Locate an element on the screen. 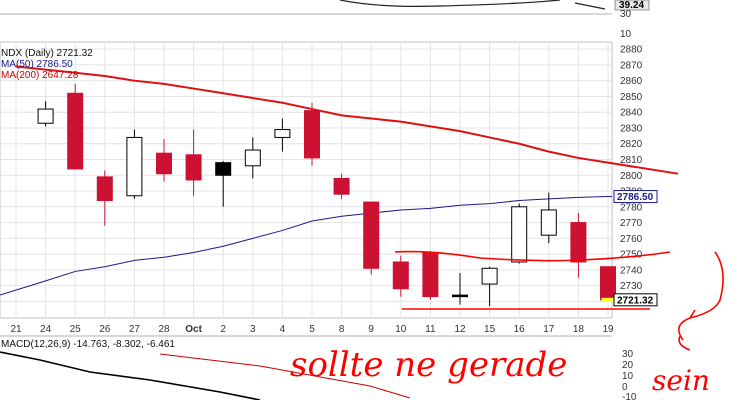 This screenshot has height=400, width=749. x-tick-label: 12 is located at coordinates (460, 329).